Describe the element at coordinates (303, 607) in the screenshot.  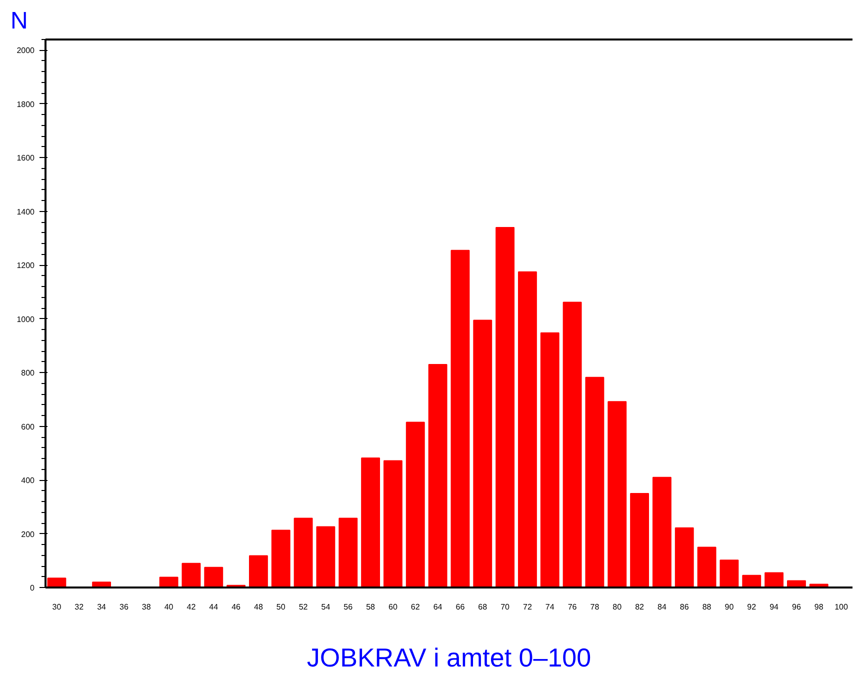
I see `x-tick-label: 52` at that location.